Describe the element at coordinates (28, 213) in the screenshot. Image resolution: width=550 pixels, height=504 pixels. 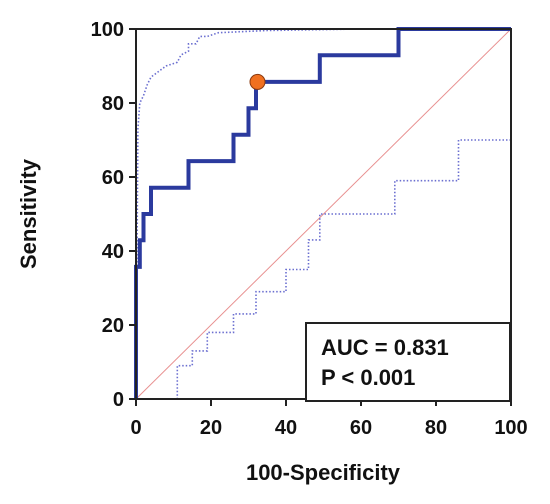
I see `y-axis-title: Sensitivity` at that location.